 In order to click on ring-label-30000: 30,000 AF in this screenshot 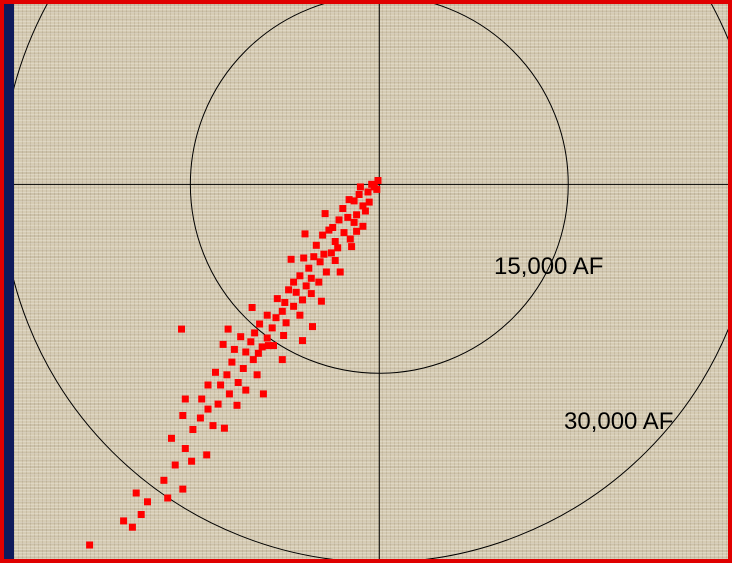, I will do `click(618, 421)`.